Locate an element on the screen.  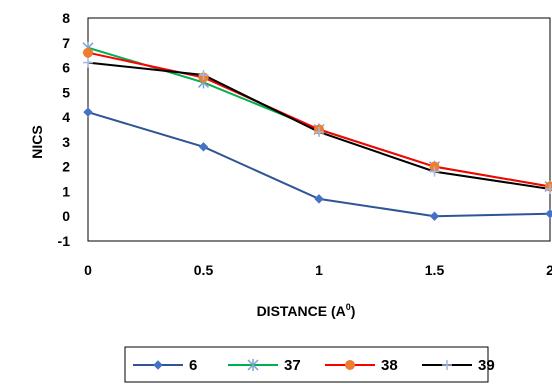
y-tick-labels: -1 0 1 2 3 4 5 6 7 8 is located at coordinates (64, 129).